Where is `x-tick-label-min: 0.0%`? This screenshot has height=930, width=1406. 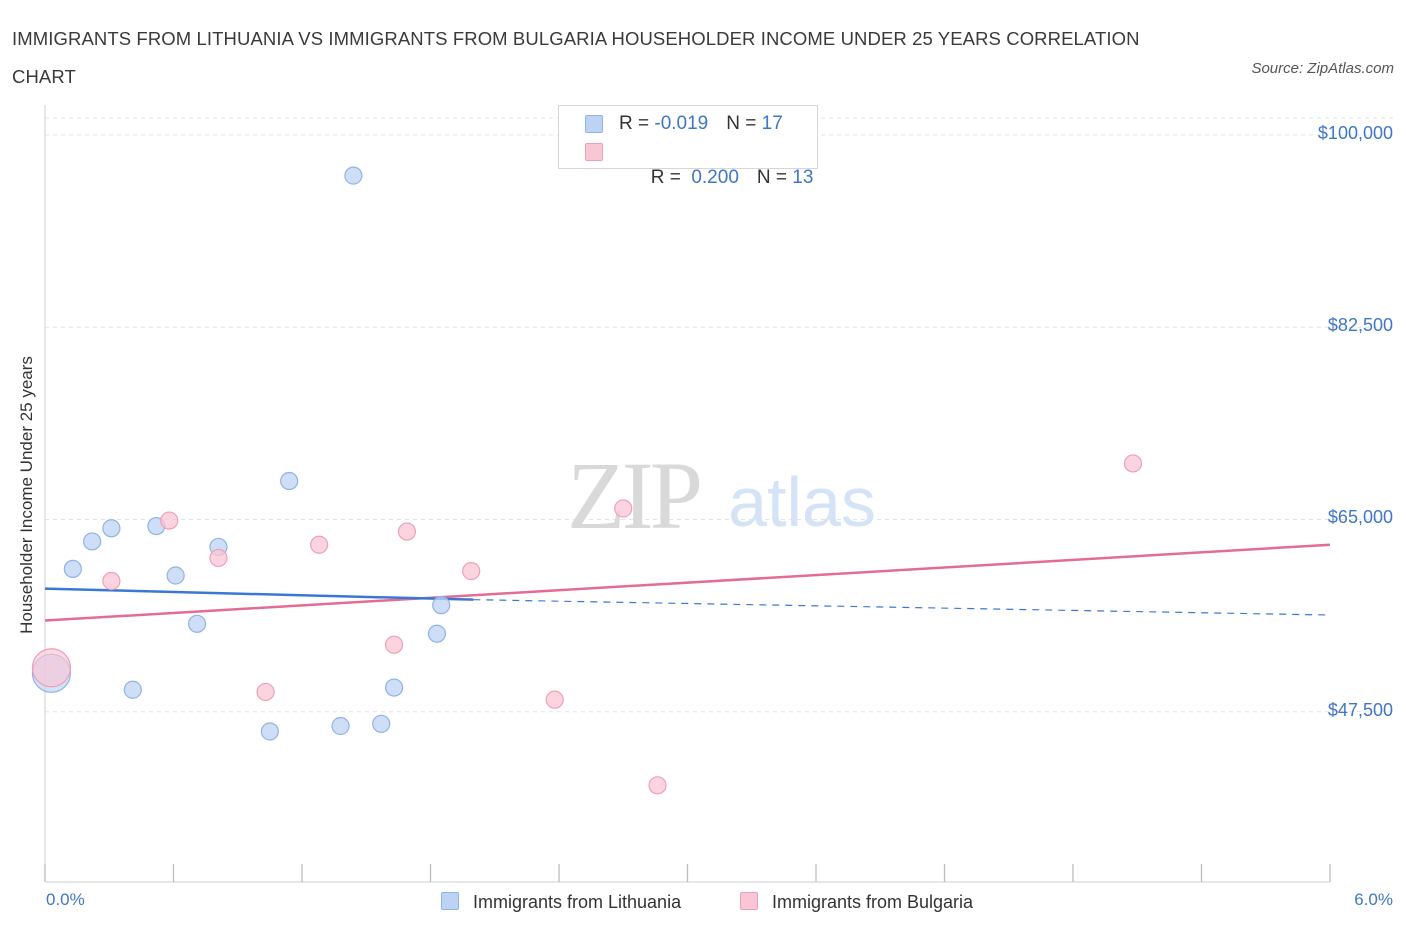
x-tick-label-min: 0.0% is located at coordinates (65, 899).